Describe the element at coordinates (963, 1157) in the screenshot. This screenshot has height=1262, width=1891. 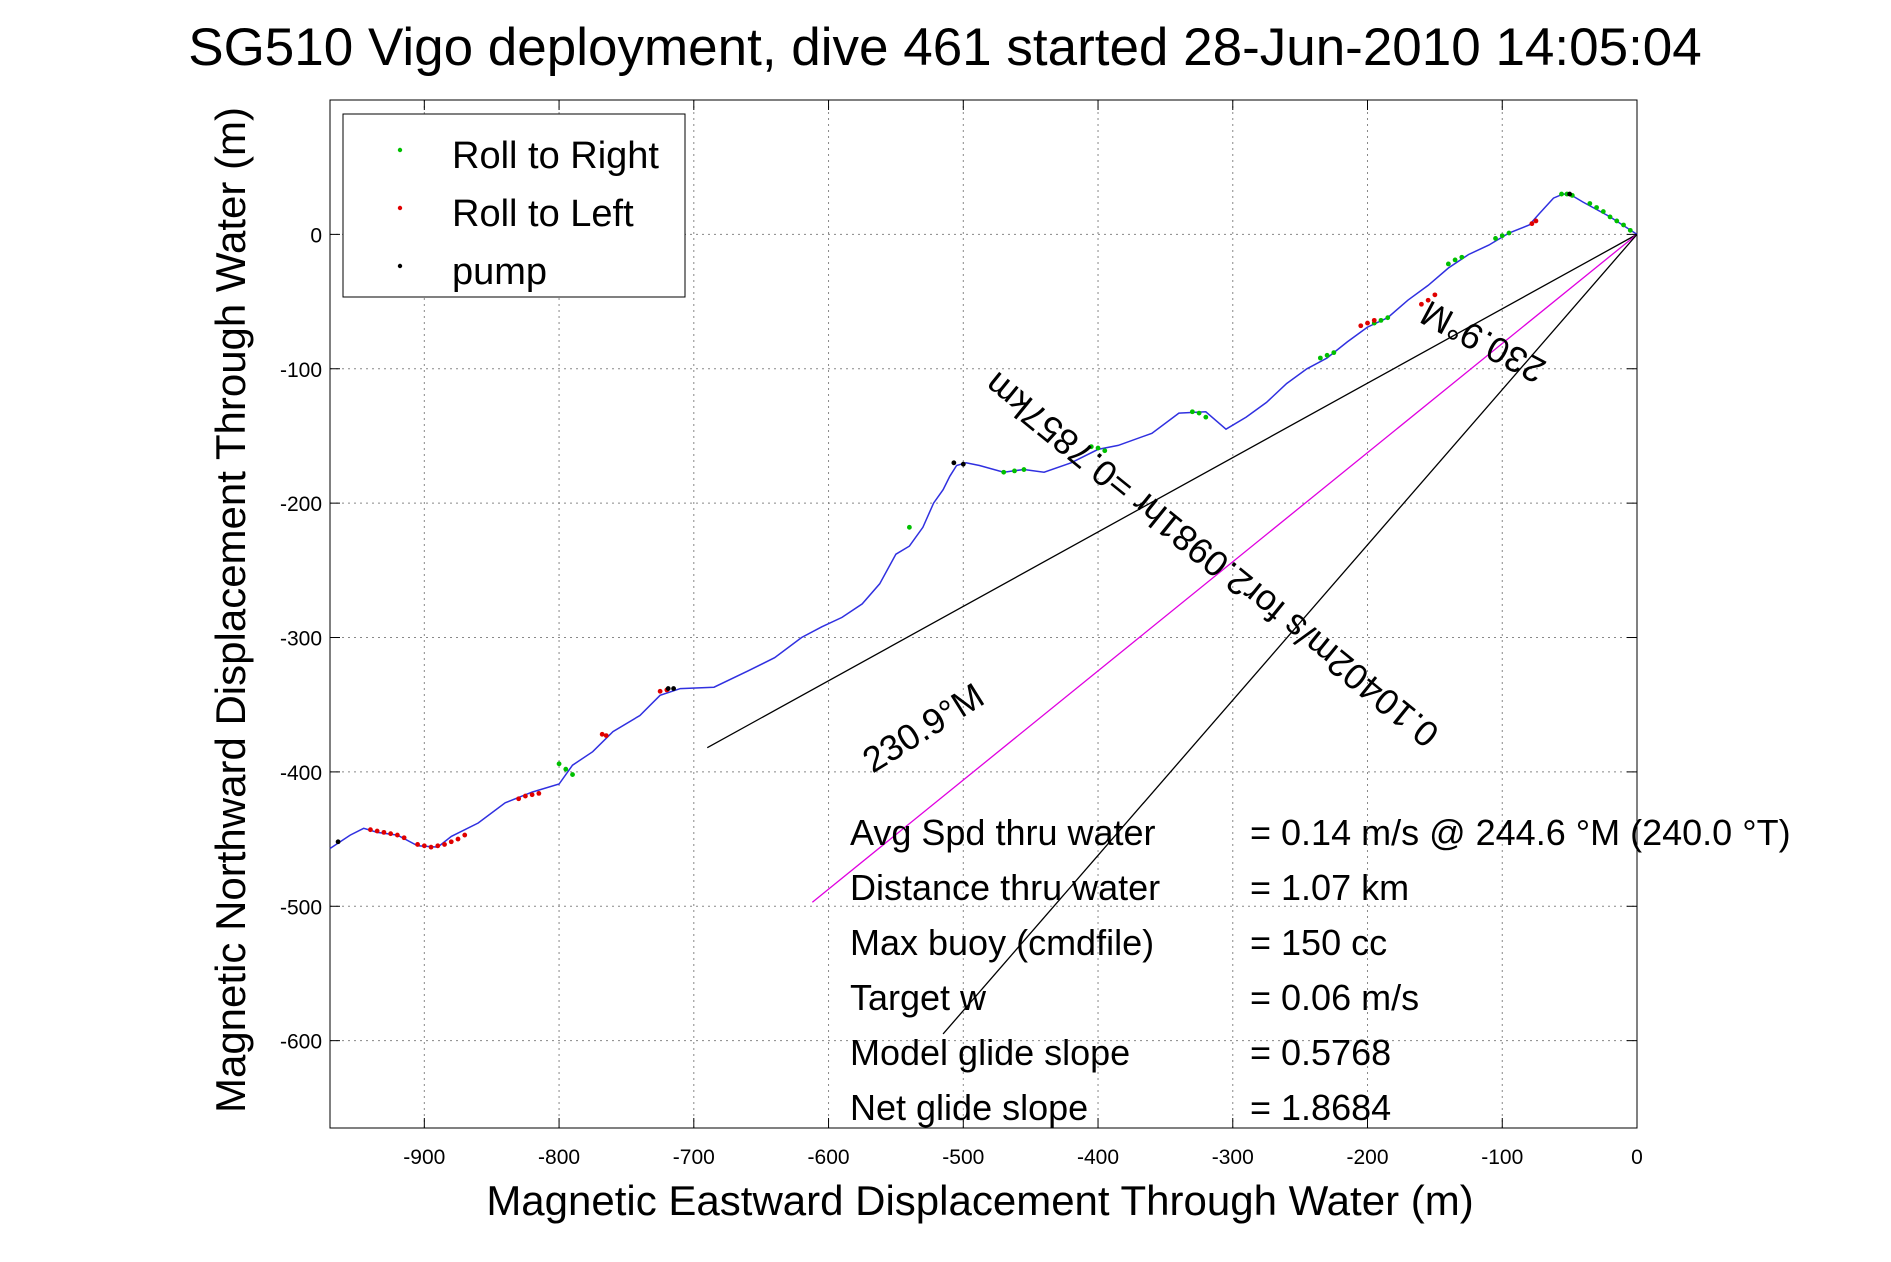
I see `x-tick-label: -500` at that location.